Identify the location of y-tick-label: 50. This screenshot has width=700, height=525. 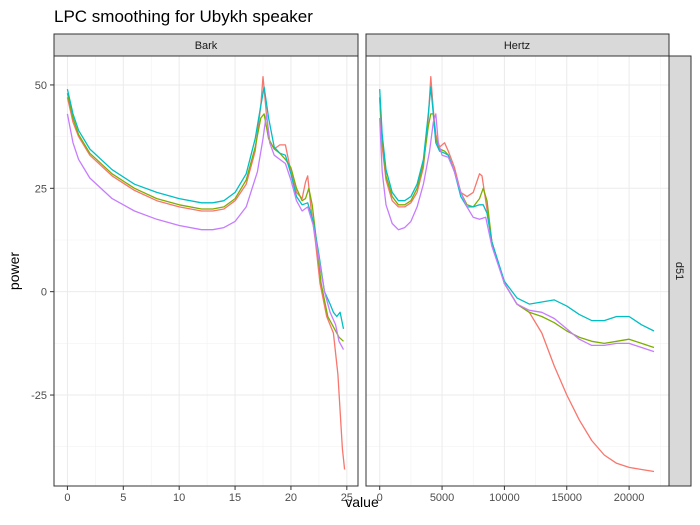
(41, 86).